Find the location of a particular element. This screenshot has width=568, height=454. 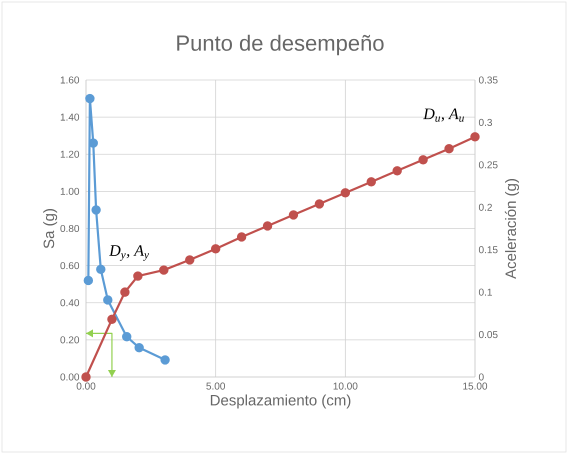

x-axis-title: Desplazamiento (cm) is located at coordinates (280, 401).